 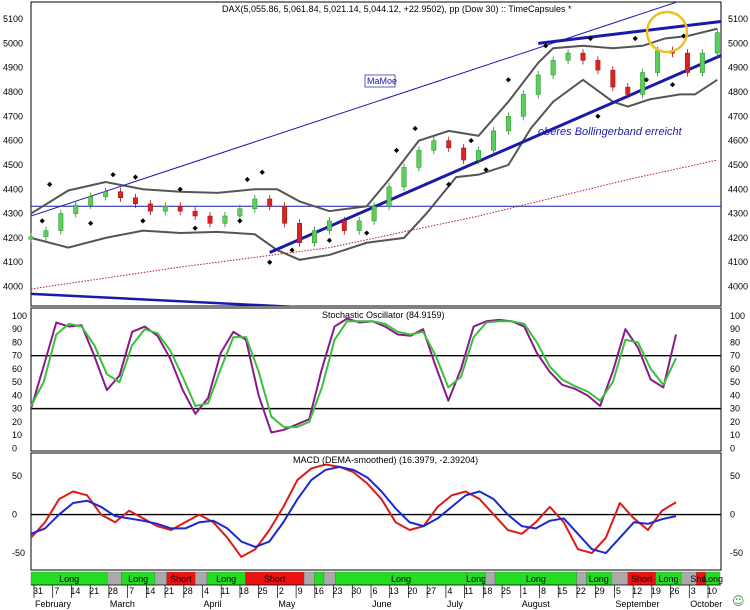 What do you see at coordinates (629, 32) in the screenshot?
I see `resistance-line` at bounding box center [629, 32].